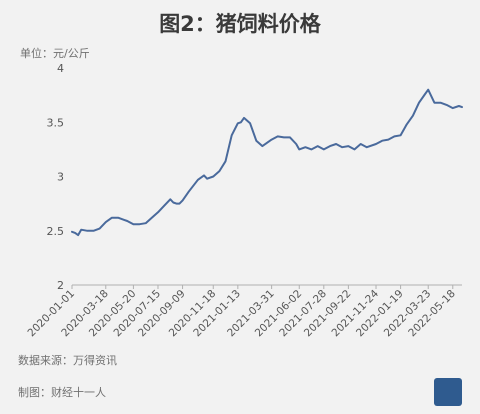 Image resolution: width=480 pixels, height=414 pixels. I want to click on unit-label: 单位：元/公斤, so click(55, 53).